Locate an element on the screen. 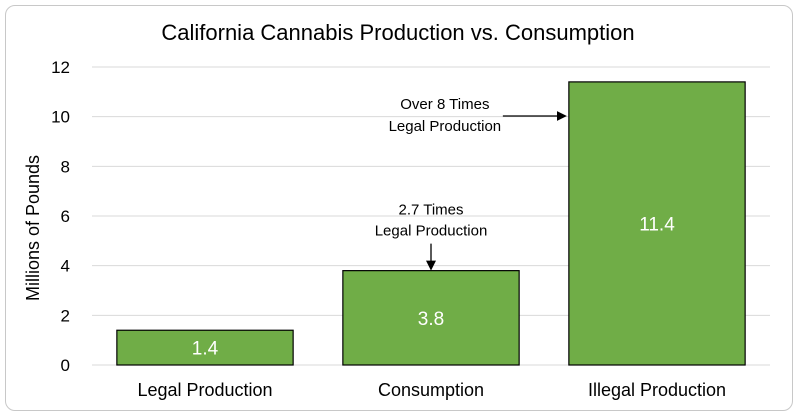  data-label: 11.4 is located at coordinates (657, 224).